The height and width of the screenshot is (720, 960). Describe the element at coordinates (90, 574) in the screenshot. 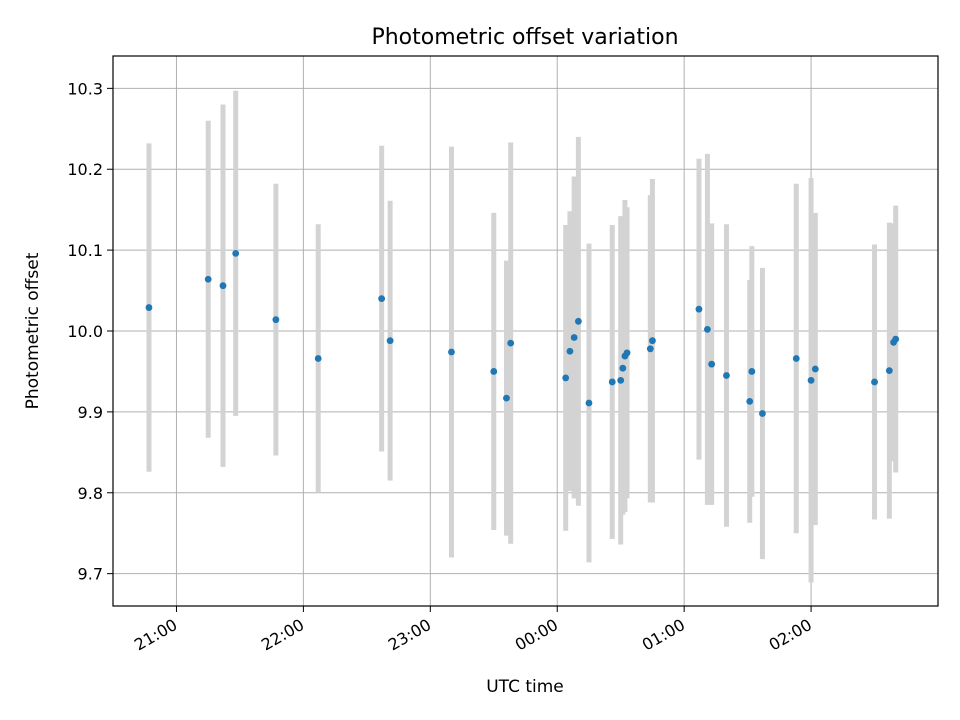

I see `y-tick-label: 9.7` at that location.